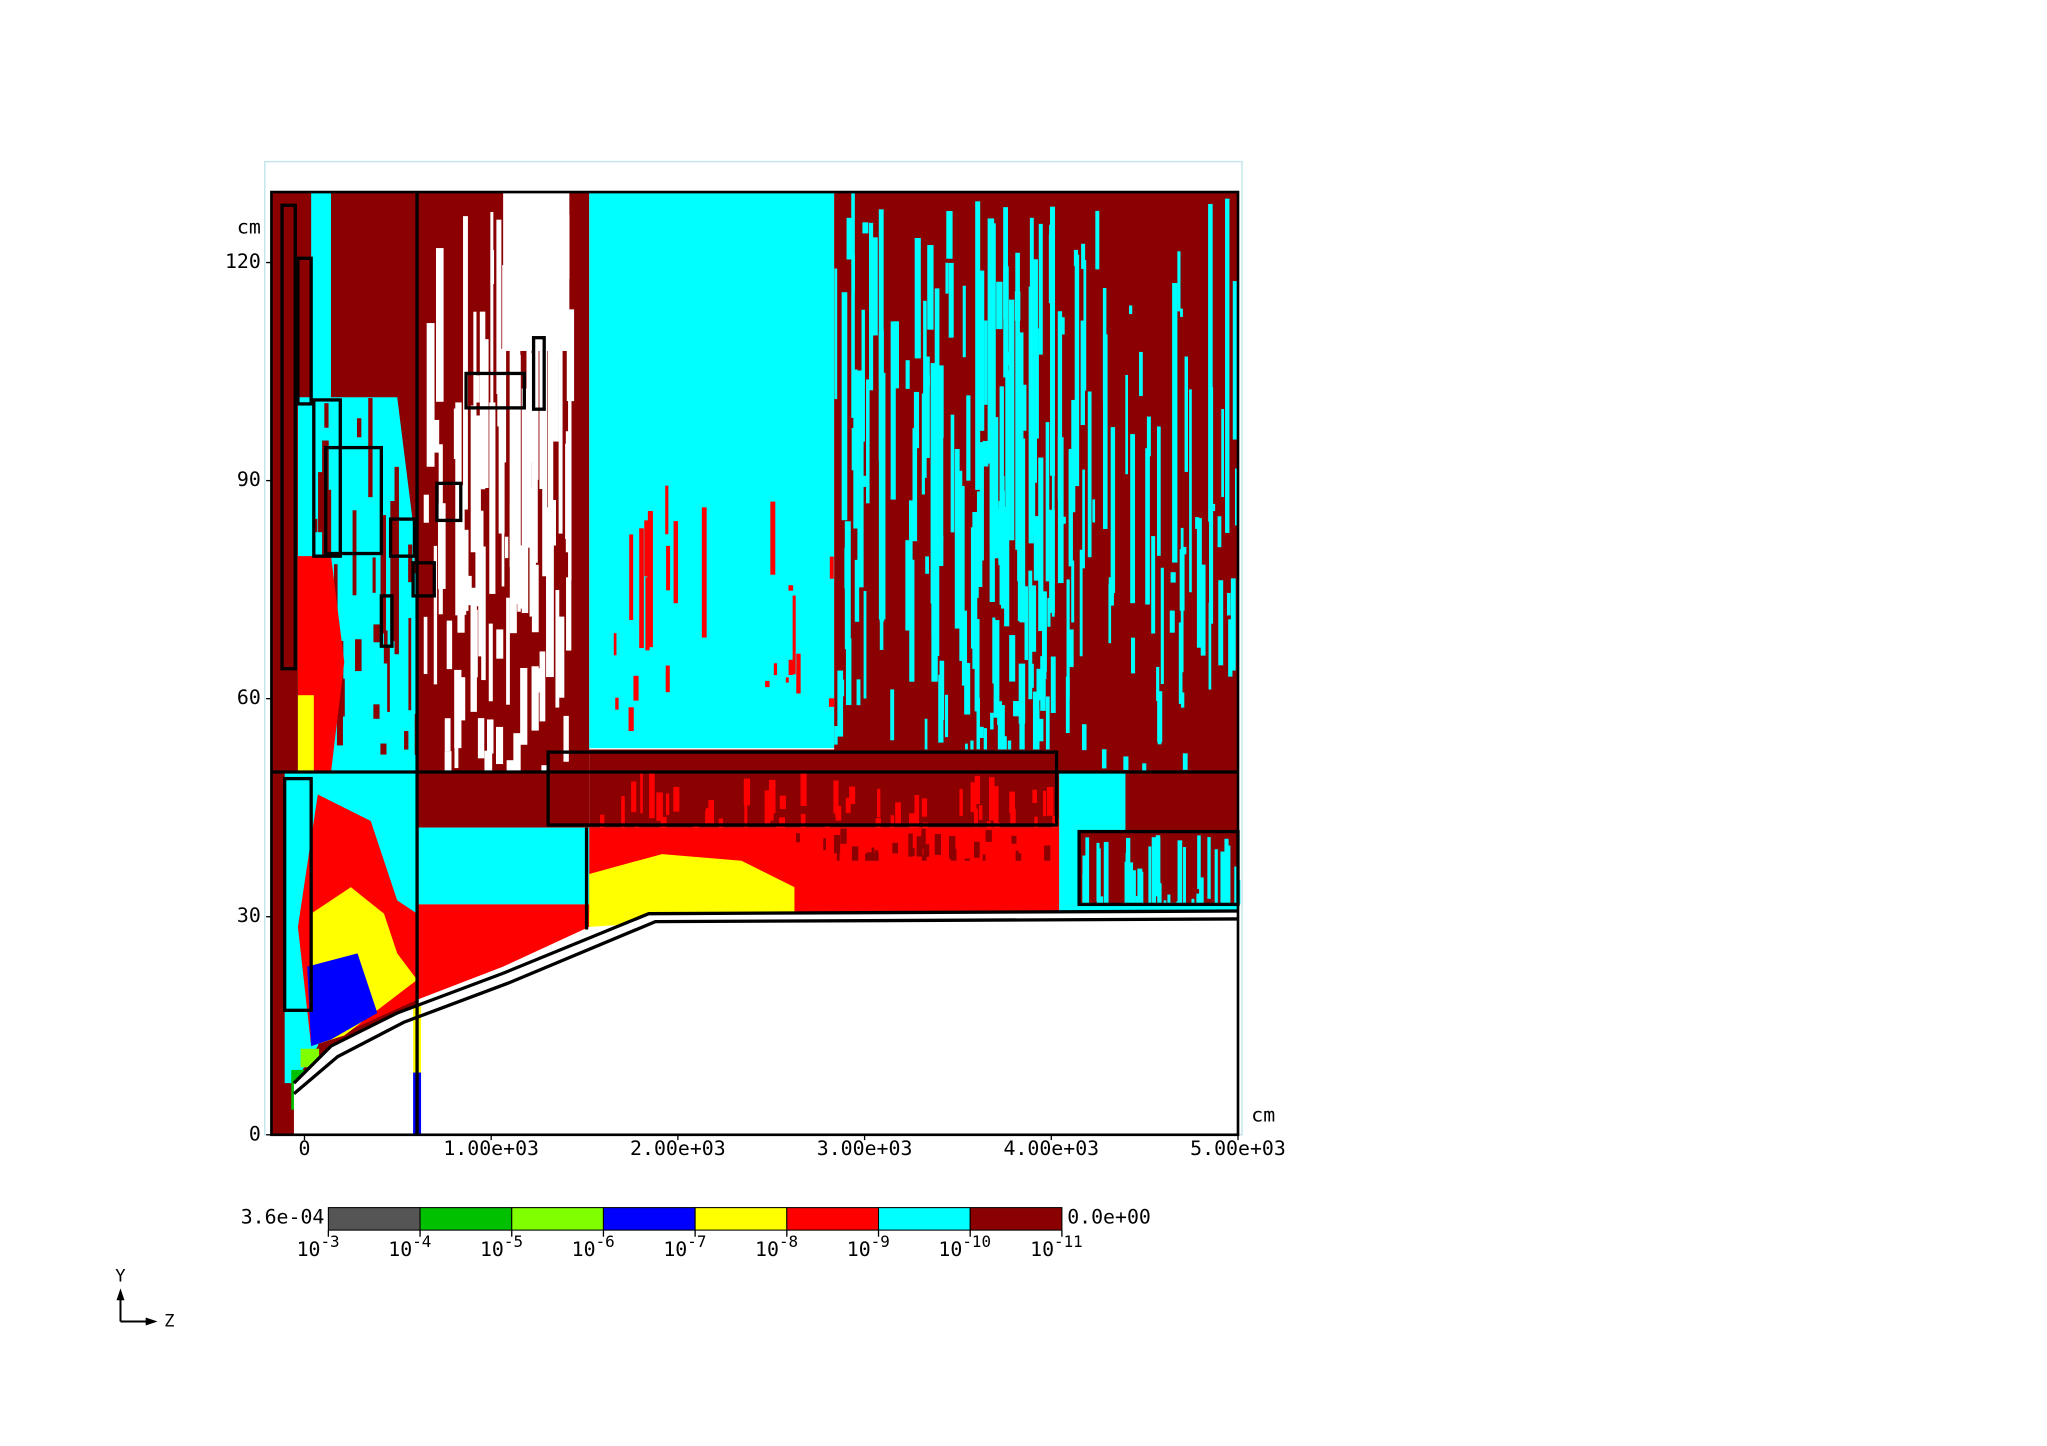  Describe the element at coordinates (964, 1246) in the screenshot. I see `colorbar-tick-label: 10⁻¹⁰` at that location.